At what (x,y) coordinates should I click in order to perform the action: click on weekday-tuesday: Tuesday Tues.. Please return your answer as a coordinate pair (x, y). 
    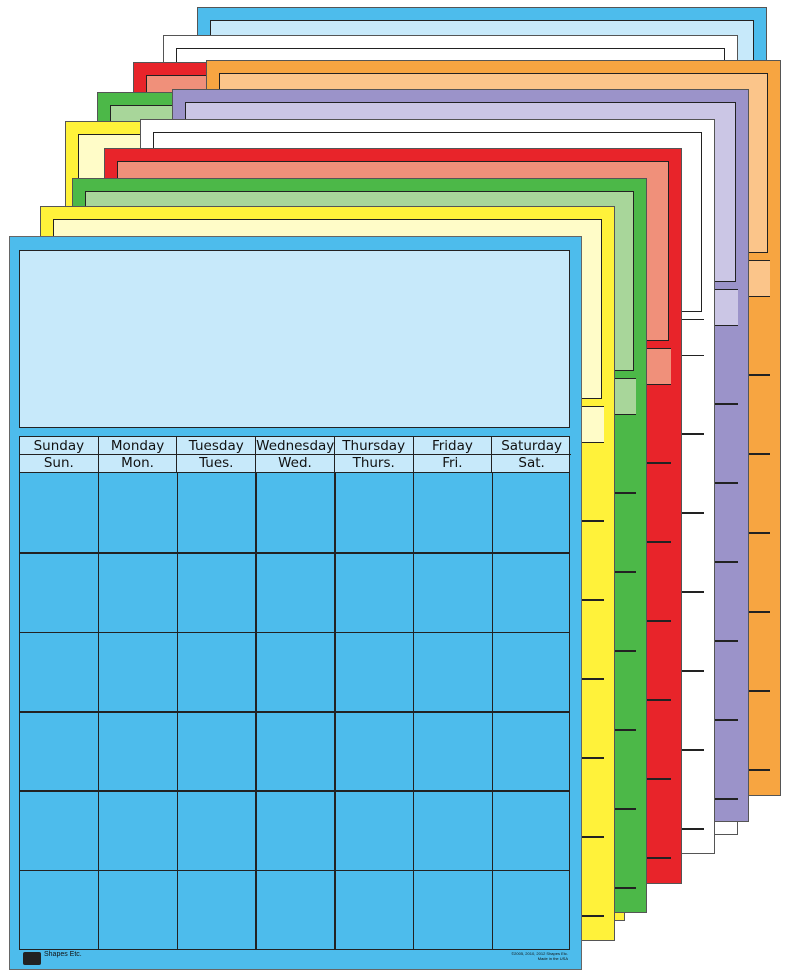
    Looking at the image, I should click on (217, 454).